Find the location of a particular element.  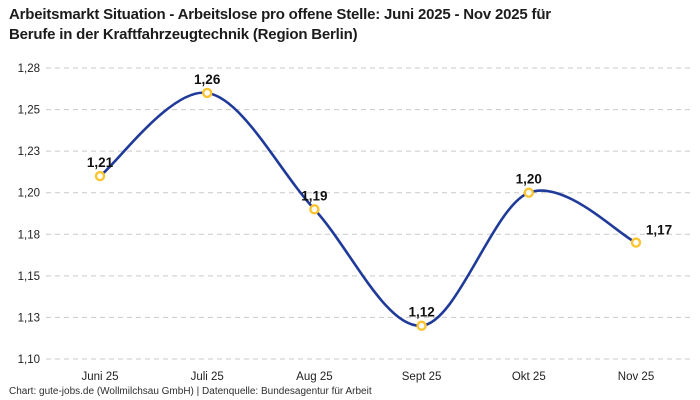

y-axis-labels: 1,28 1,25 1,23 1,20 1,18 1,15 1,13 1,10 is located at coordinates (29, 214).